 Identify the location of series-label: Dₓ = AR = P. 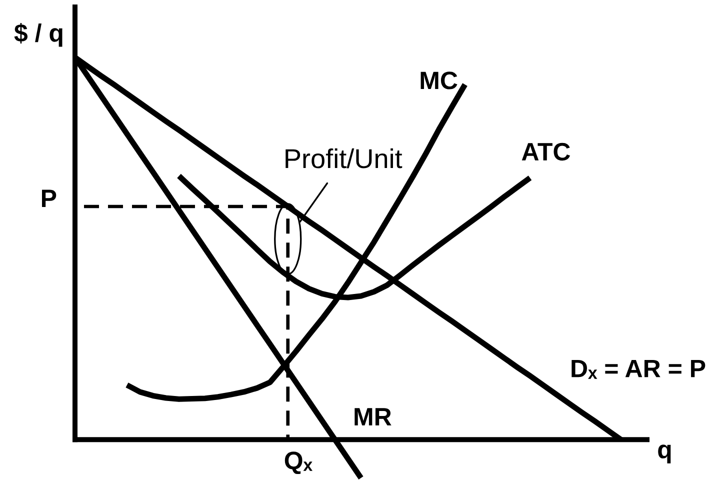
(639, 369).